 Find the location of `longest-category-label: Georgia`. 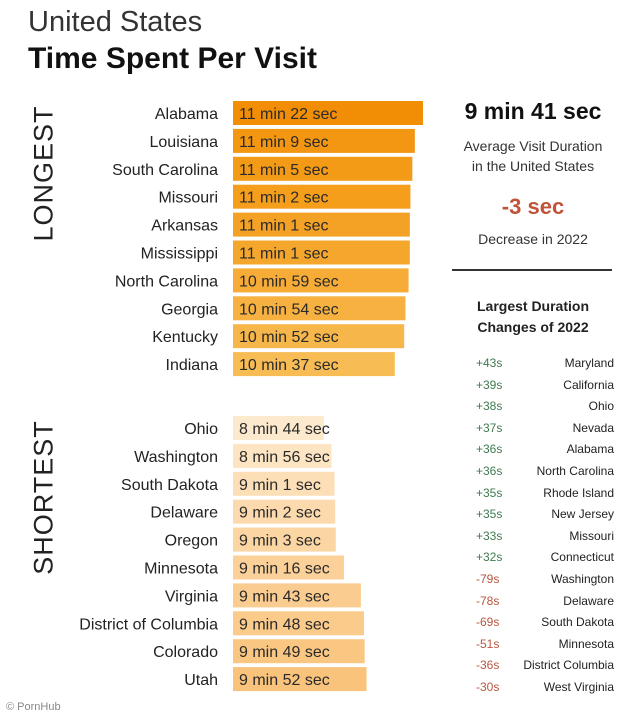

longest-category-label: Georgia is located at coordinates (189, 309).